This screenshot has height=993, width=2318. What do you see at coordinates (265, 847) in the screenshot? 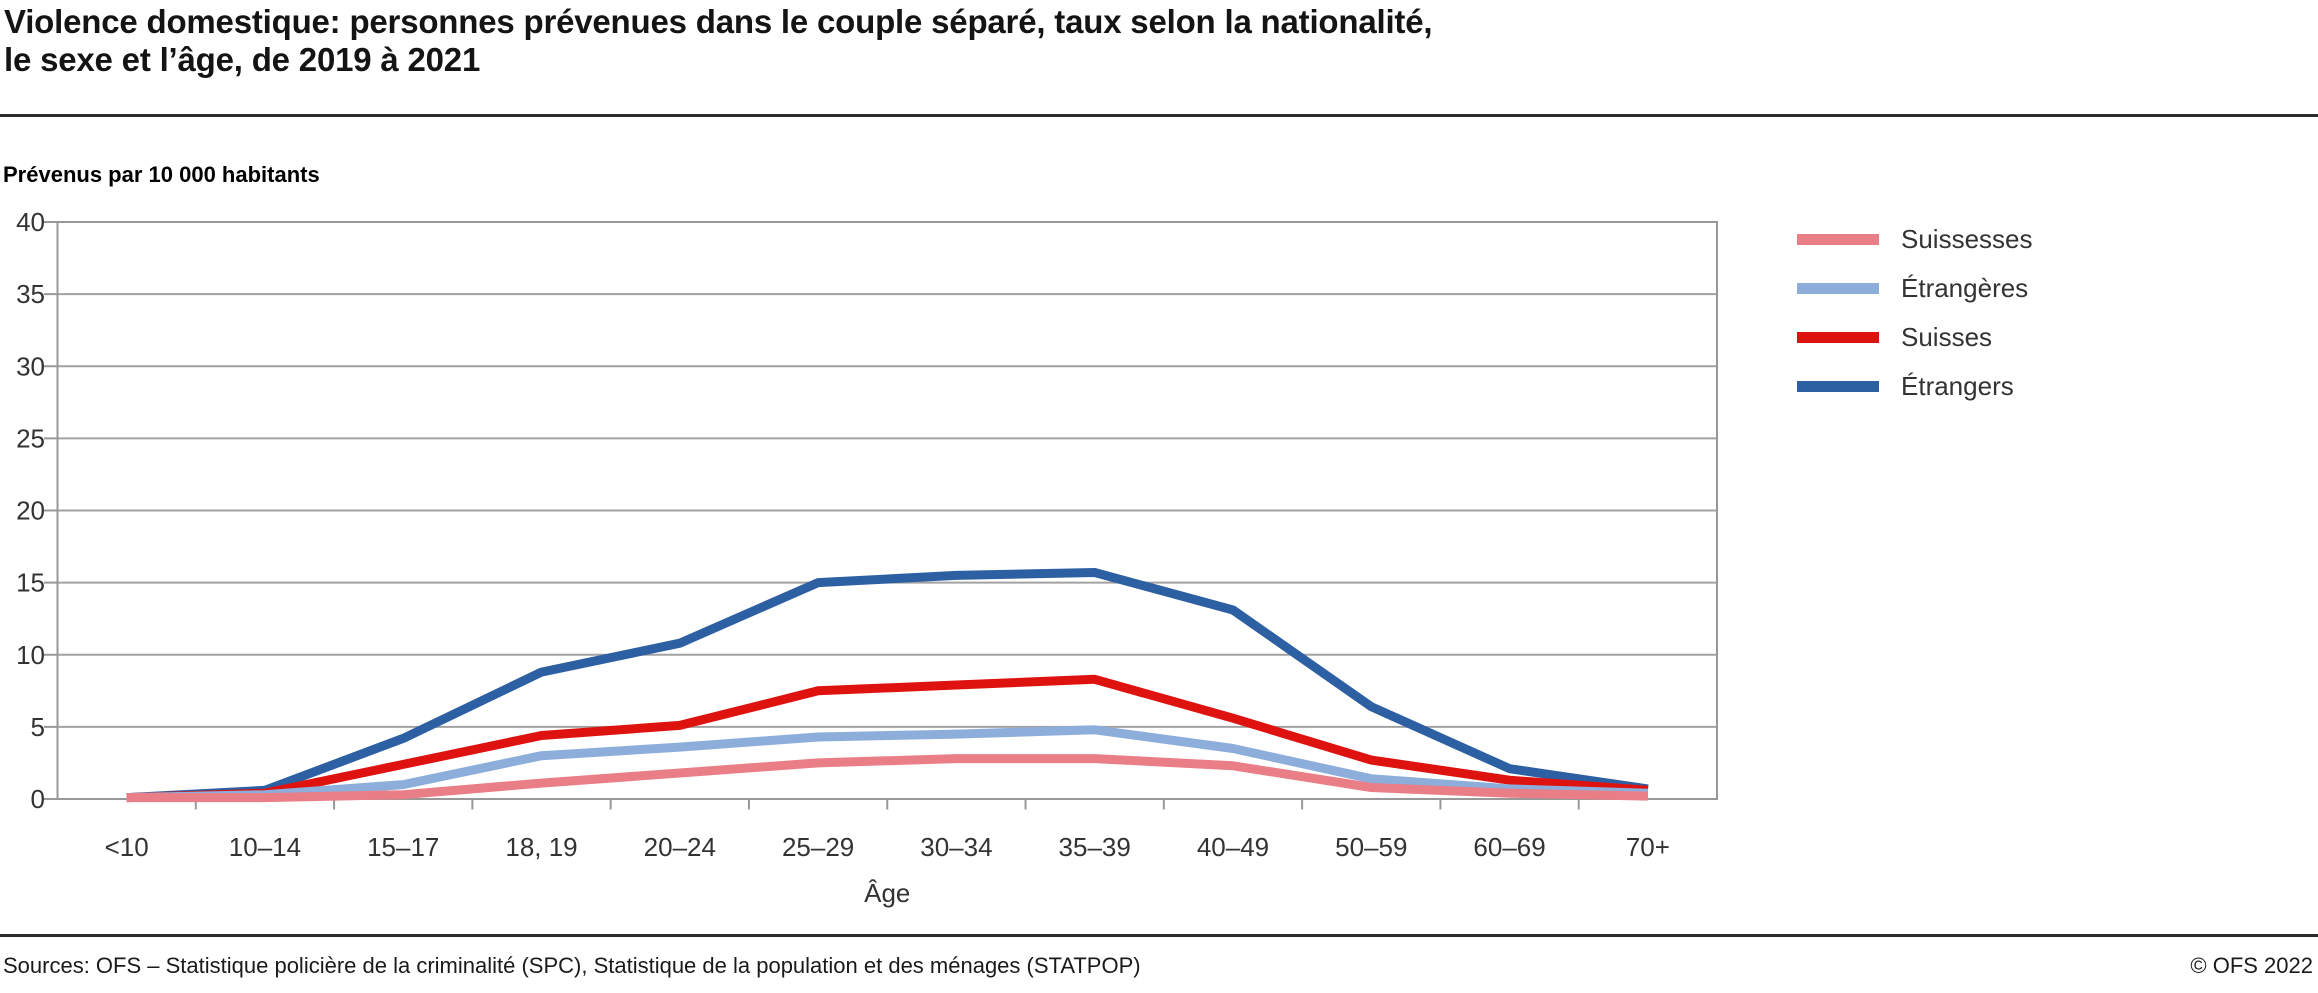
I see `x-tick-label-1: 10–14` at bounding box center [265, 847].